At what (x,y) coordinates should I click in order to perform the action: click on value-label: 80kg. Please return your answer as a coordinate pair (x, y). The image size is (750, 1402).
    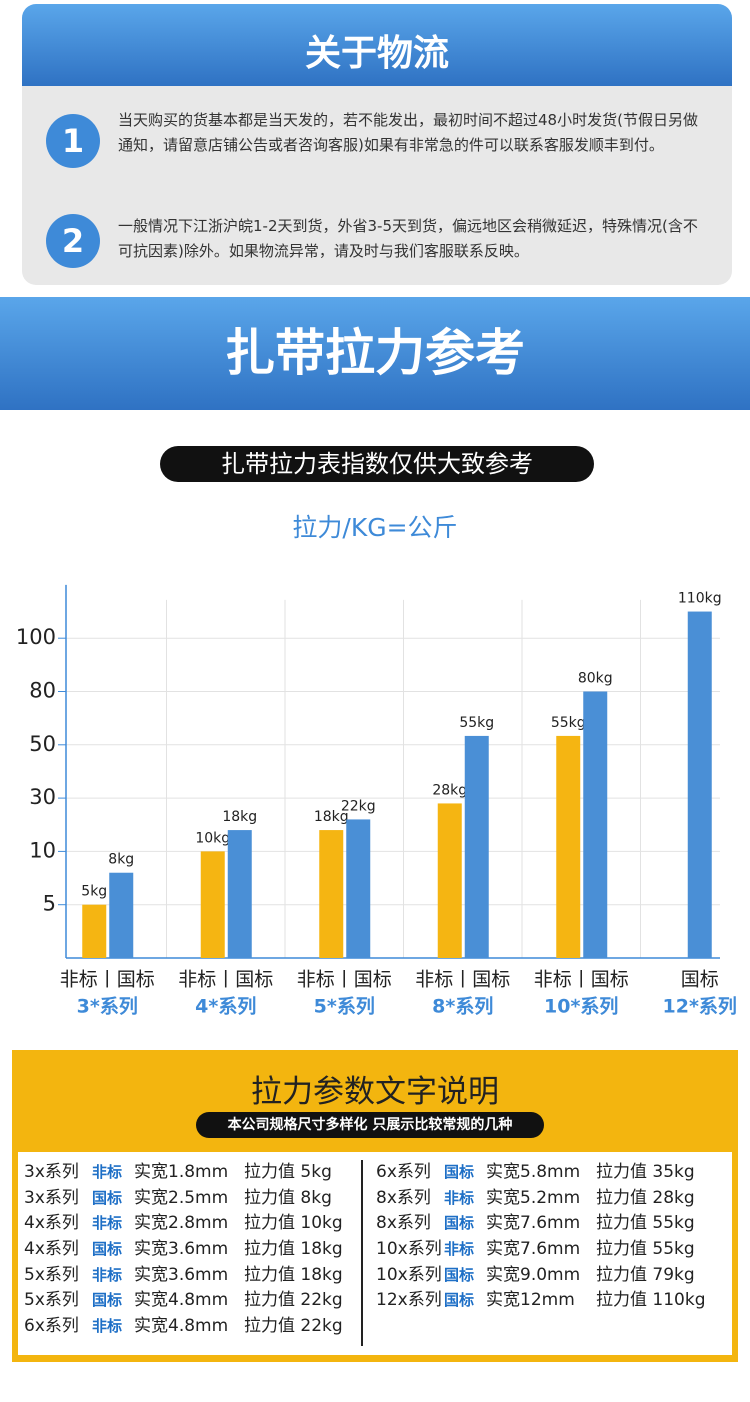
    Looking at the image, I should click on (595, 679).